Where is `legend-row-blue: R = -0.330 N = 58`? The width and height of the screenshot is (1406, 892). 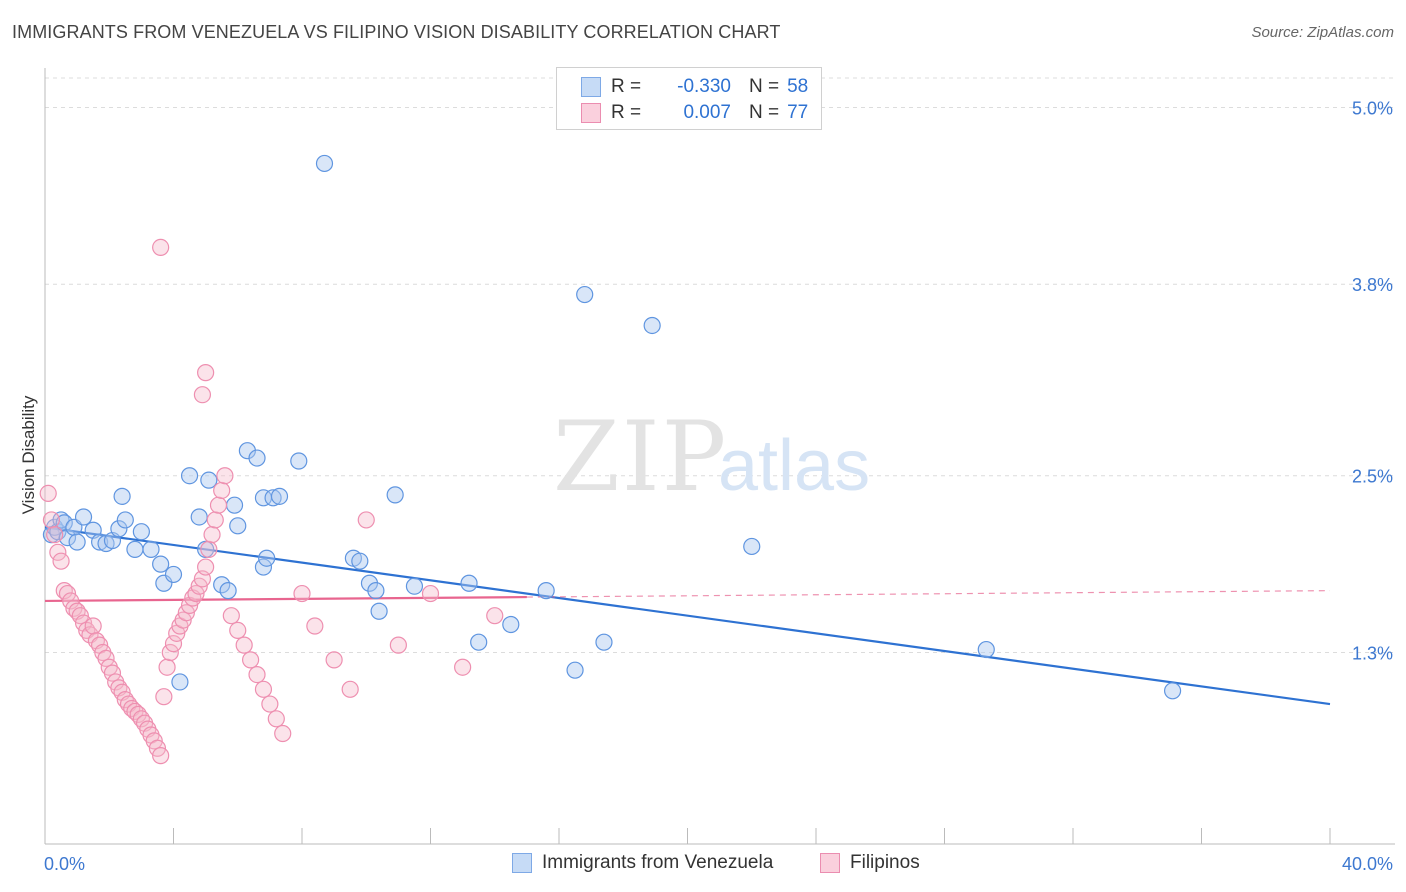
legend-row-blue: R = -0.330 N = 58 is located at coordinates (694, 87).